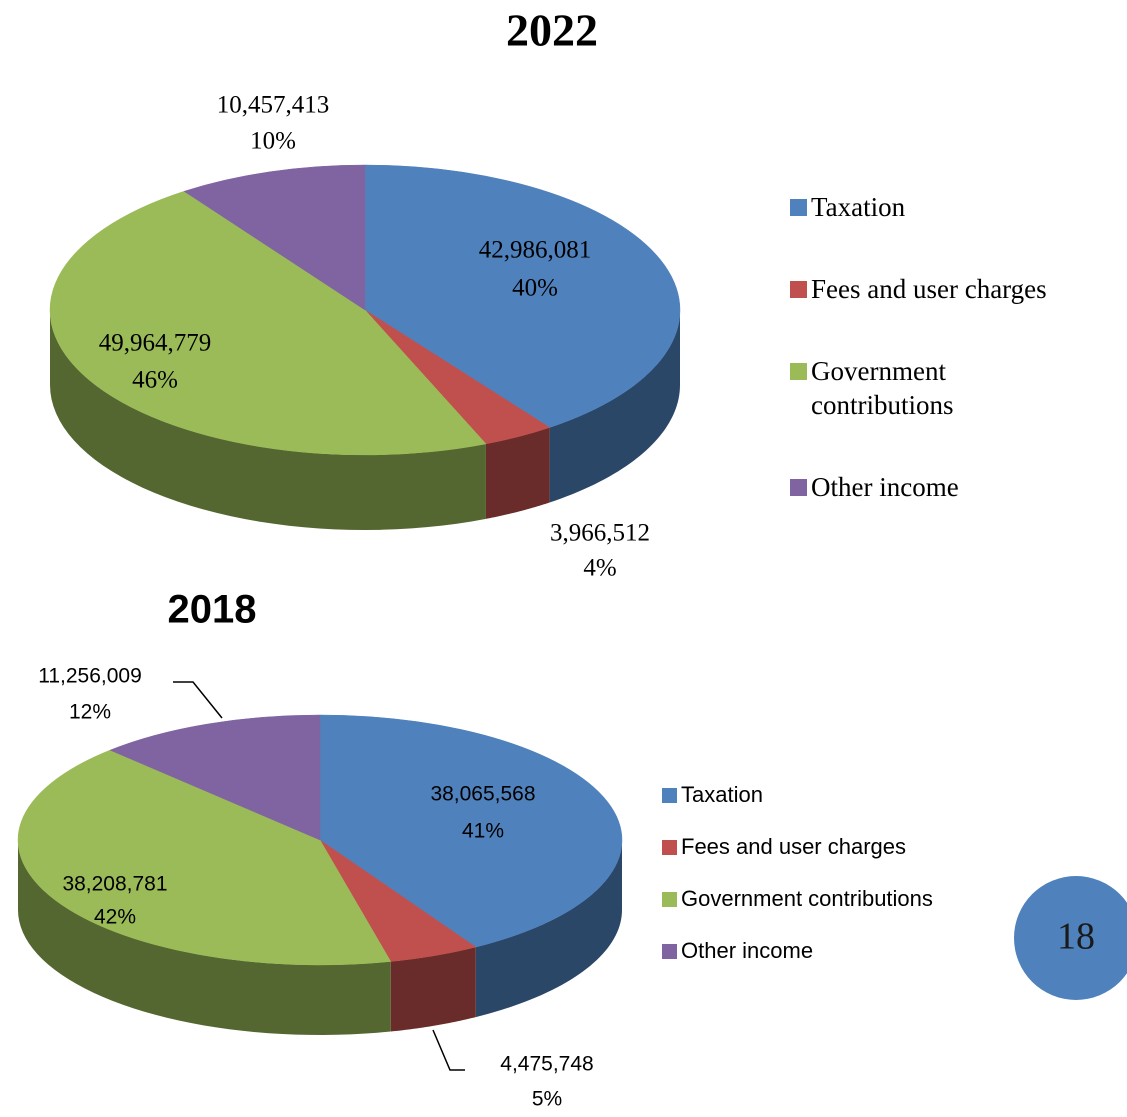  What do you see at coordinates (115, 917) in the screenshot?
I see `percent-label: 42%` at bounding box center [115, 917].